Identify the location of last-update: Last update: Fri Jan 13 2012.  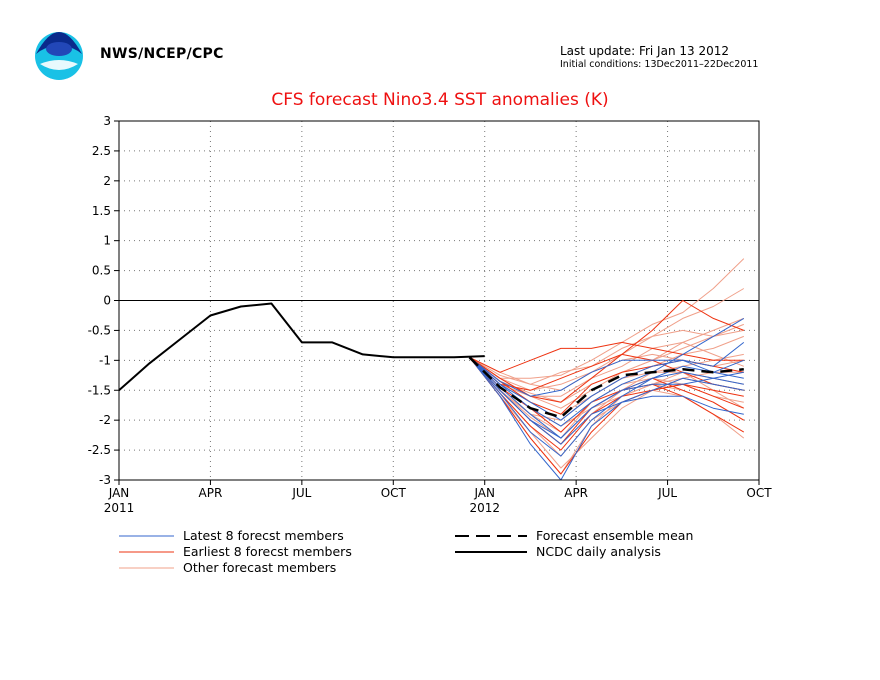
(644, 51).